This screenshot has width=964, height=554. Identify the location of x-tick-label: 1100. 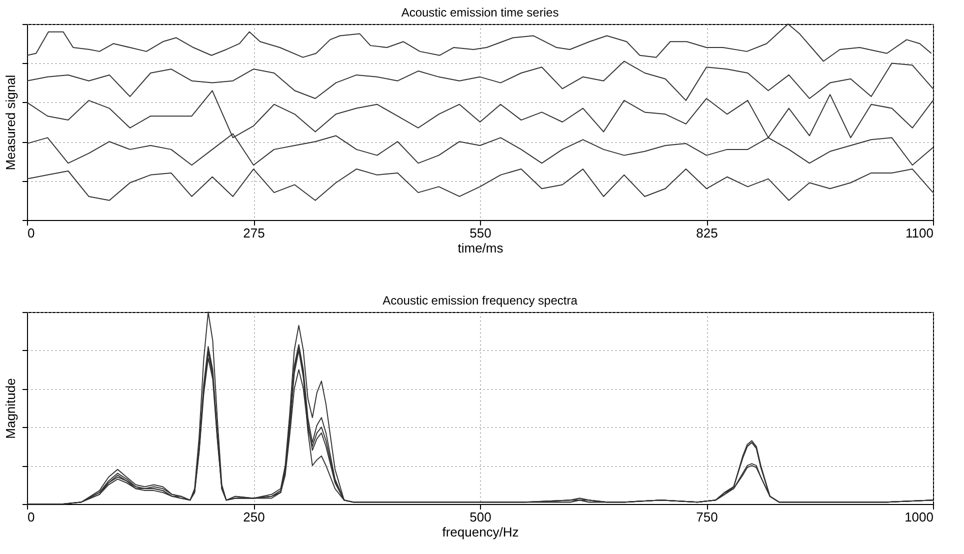
(920, 233).